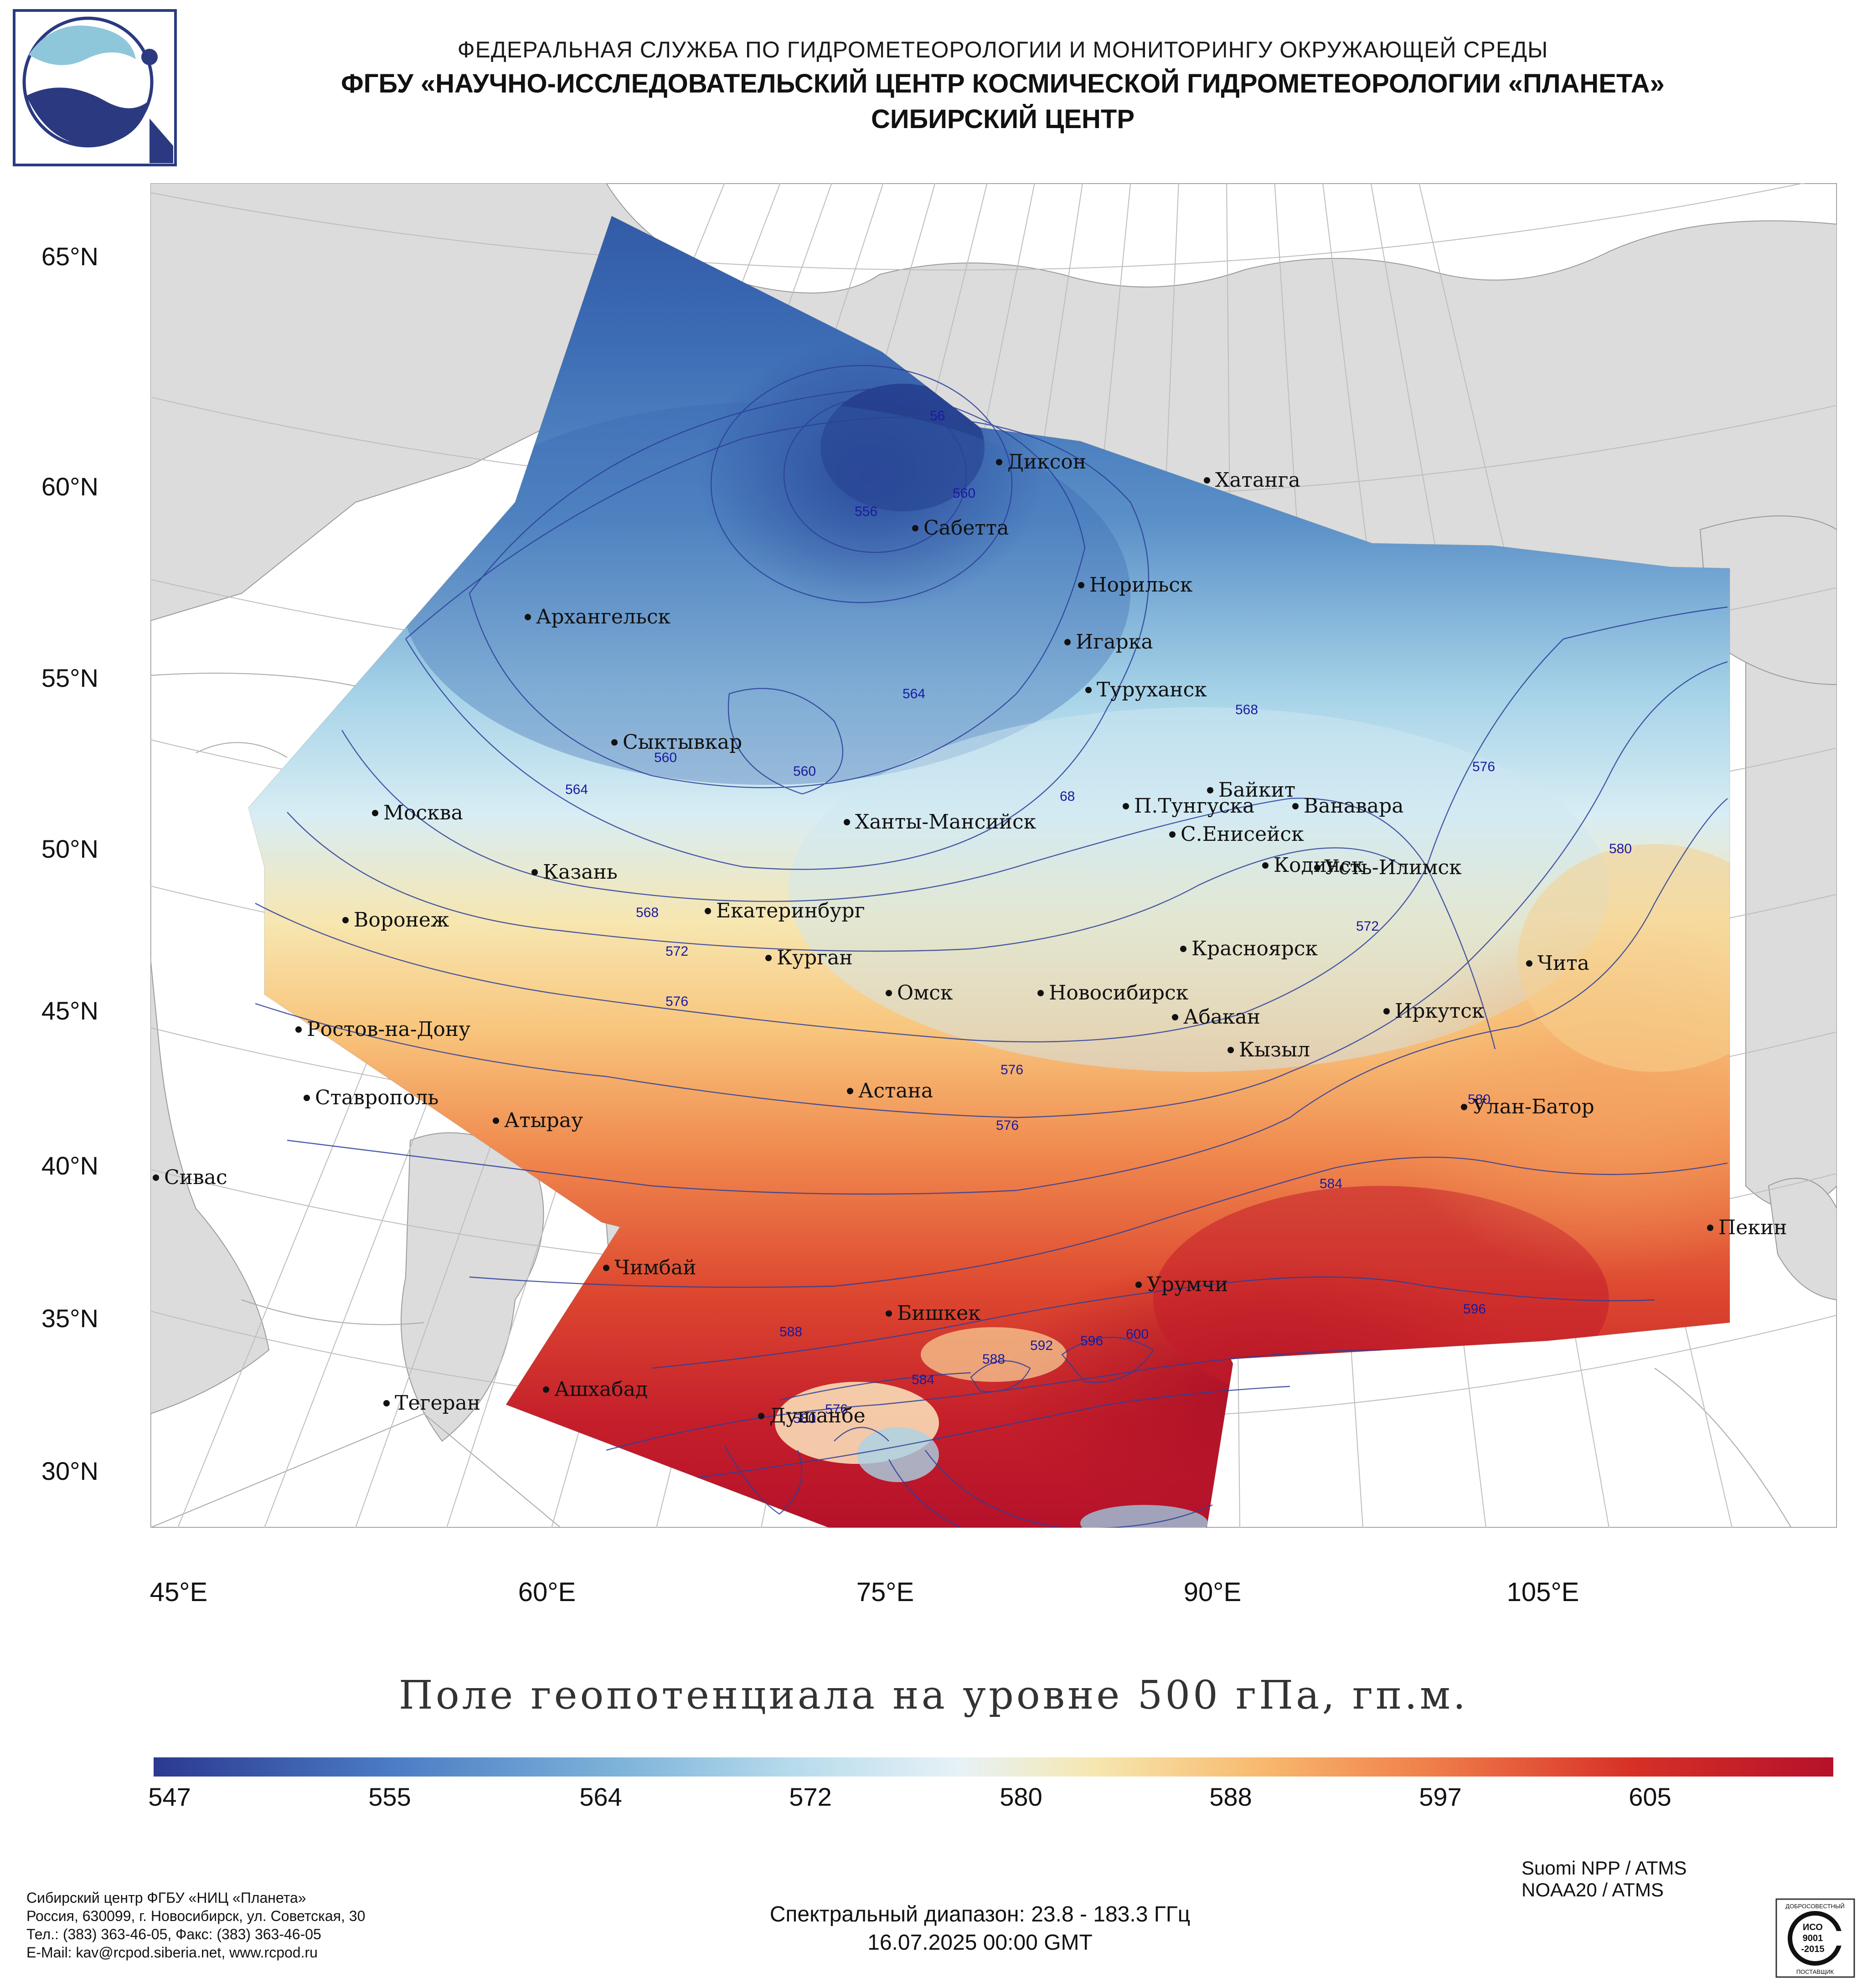 This screenshot has width=1867, height=1988. Describe the element at coordinates (1046, 462) in the screenshot. I see `svg-text: Диксон` at that location.